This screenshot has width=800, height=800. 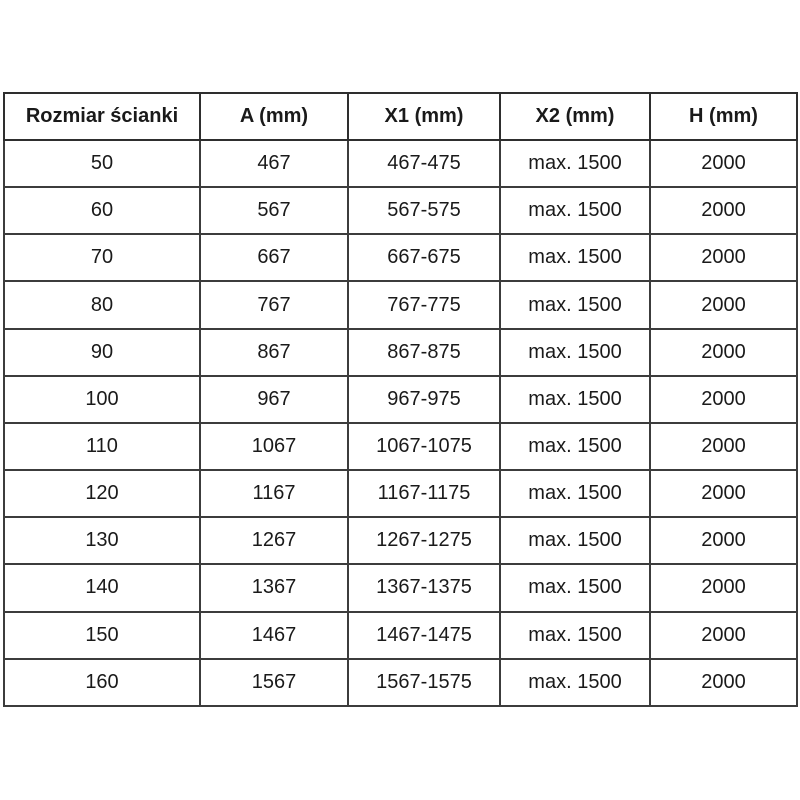 What do you see at coordinates (274, 352) in the screenshot?
I see `table-cell-a: 867` at bounding box center [274, 352].